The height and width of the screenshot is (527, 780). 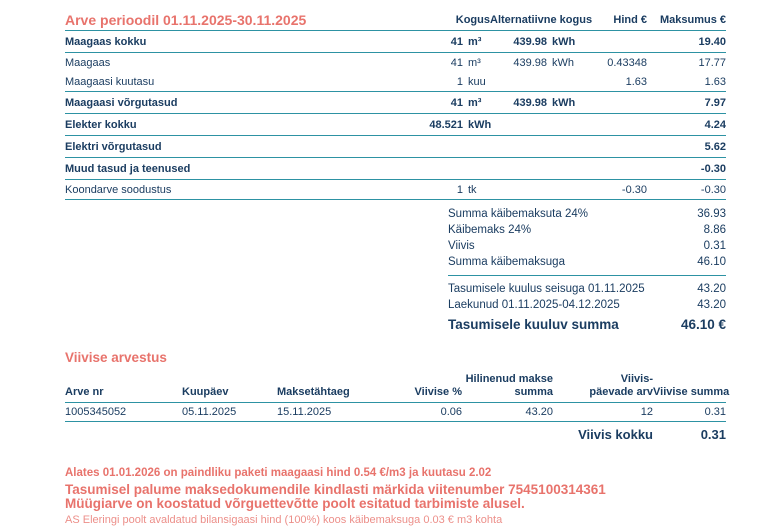 What do you see at coordinates (712, 62) in the screenshot?
I see `cell-maksumus: 17.77` at bounding box center [712, 62].